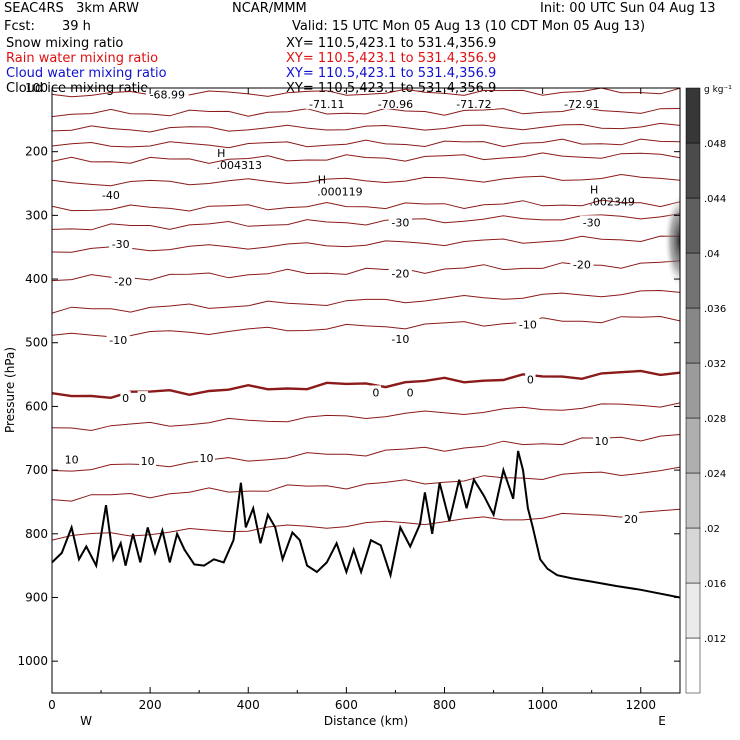  What do you see at coordinates (36, 406) in the screenshot?
I see `y-tick-label: 600` at bounding box center [36, 406].